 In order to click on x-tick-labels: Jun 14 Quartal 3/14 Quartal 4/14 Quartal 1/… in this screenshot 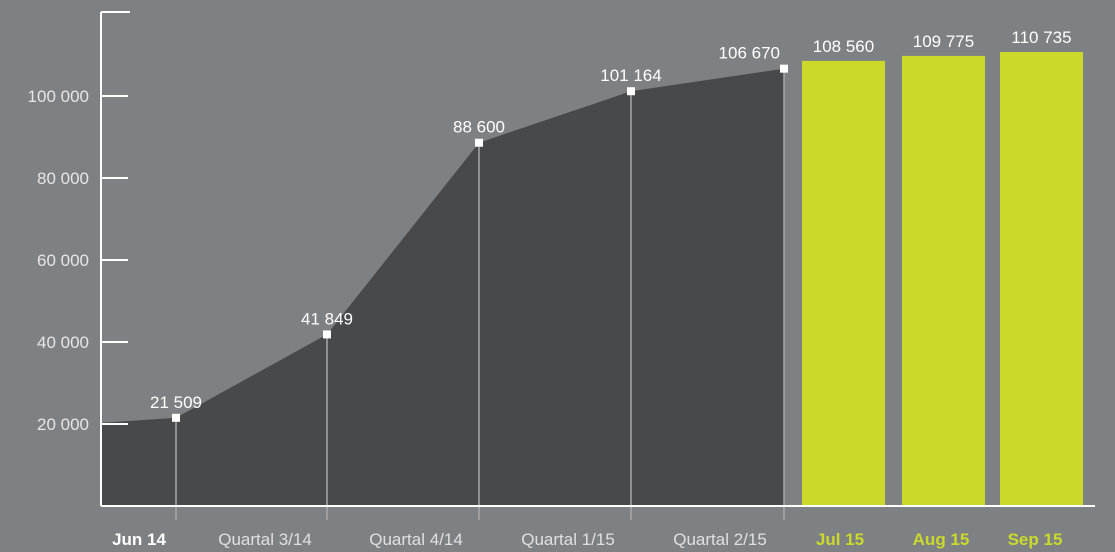, I will do `click(587, 539)`.